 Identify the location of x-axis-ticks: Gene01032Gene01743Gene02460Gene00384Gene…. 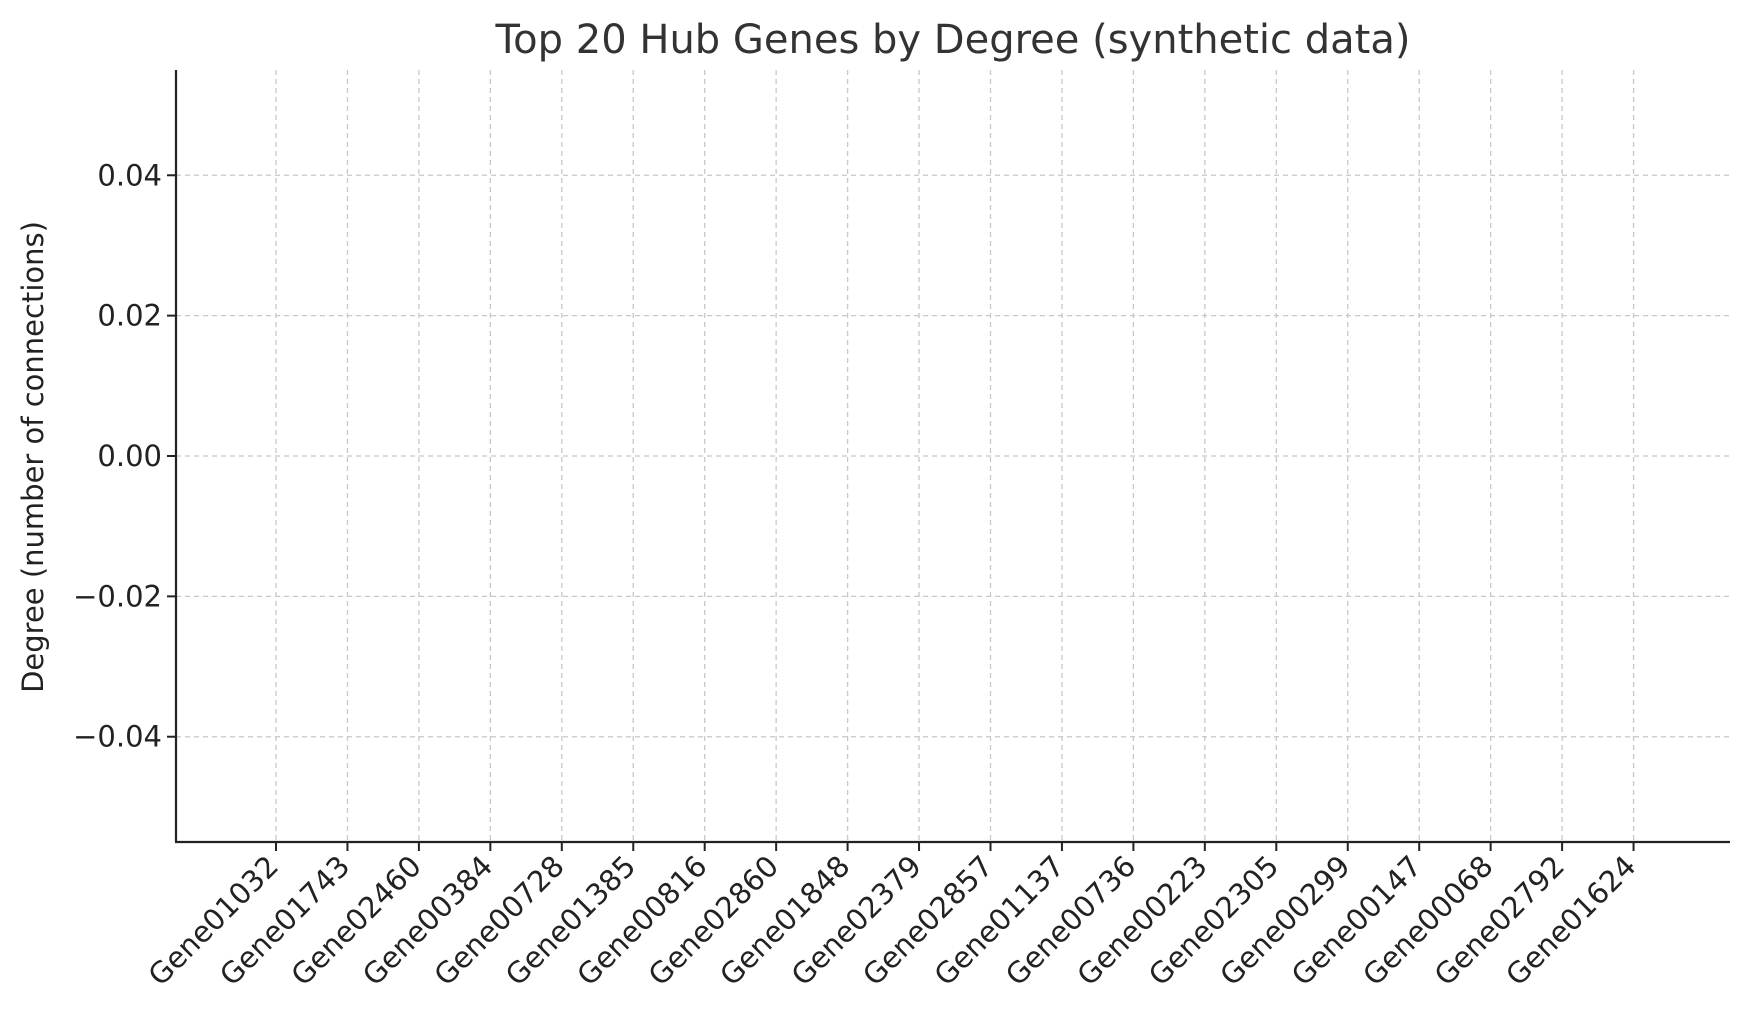
(892, 917).